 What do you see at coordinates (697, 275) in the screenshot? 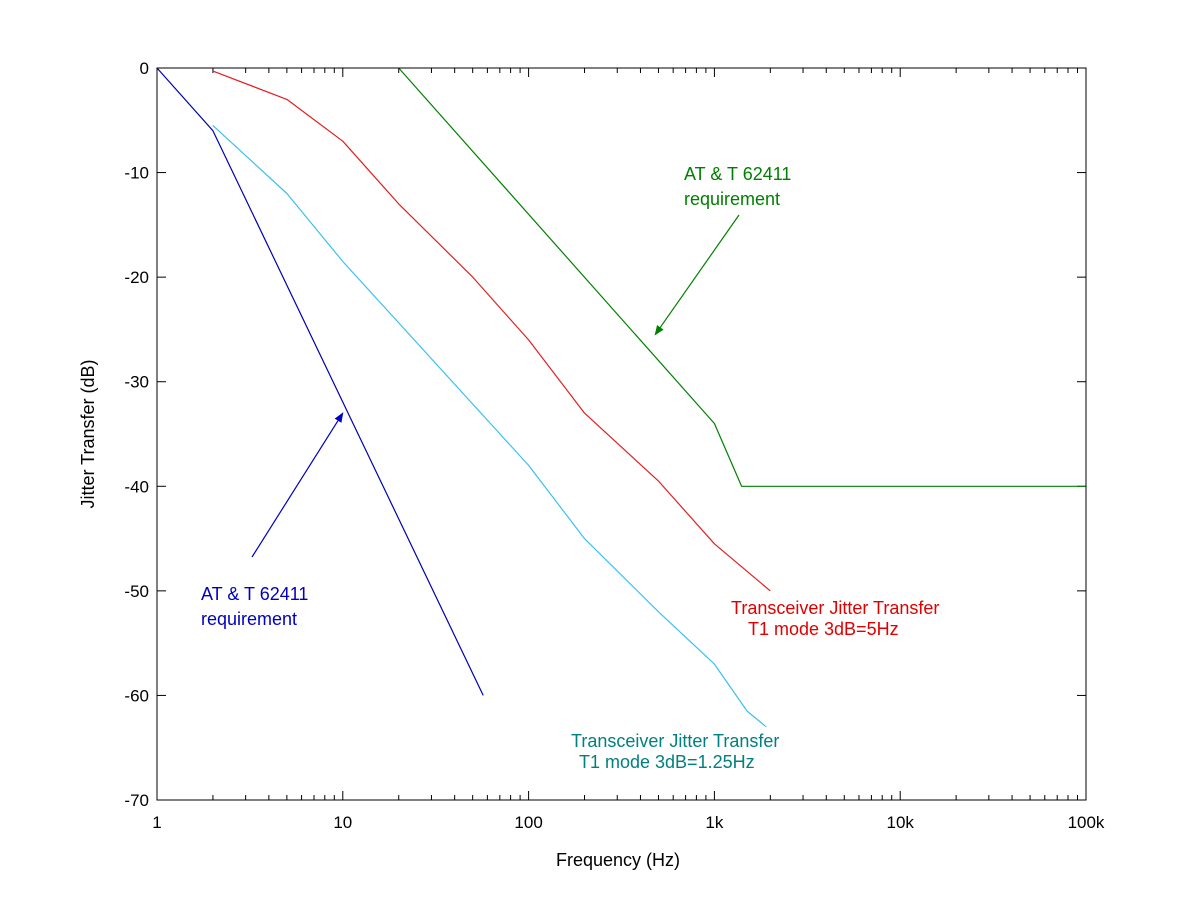
I see `annotation-arrow-green-req` at bounding box center [697, 275].